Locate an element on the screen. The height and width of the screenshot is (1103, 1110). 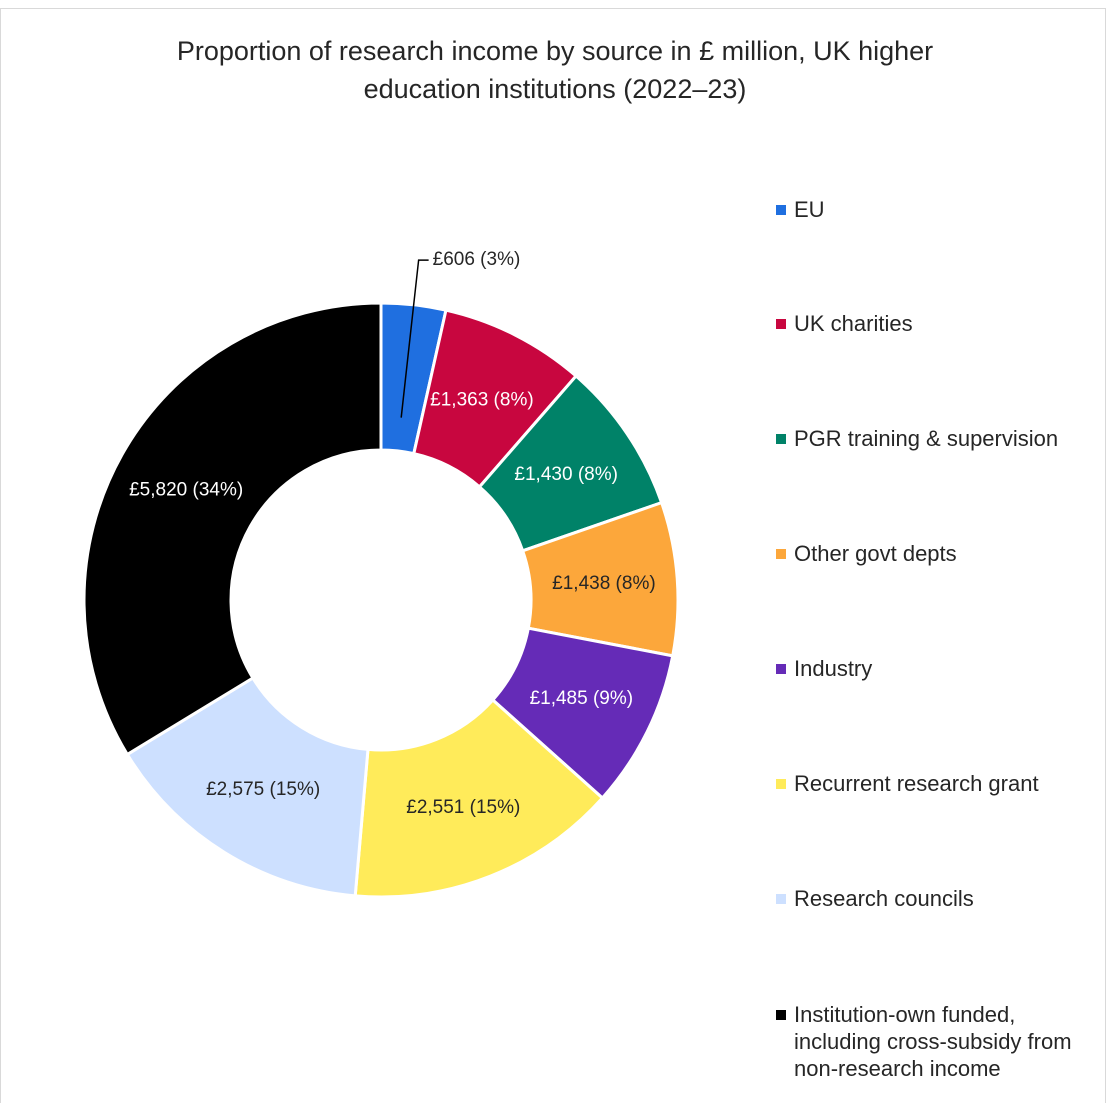
data-label-research-councils: £2,575 (15%) is located at coordinates (263, 789).